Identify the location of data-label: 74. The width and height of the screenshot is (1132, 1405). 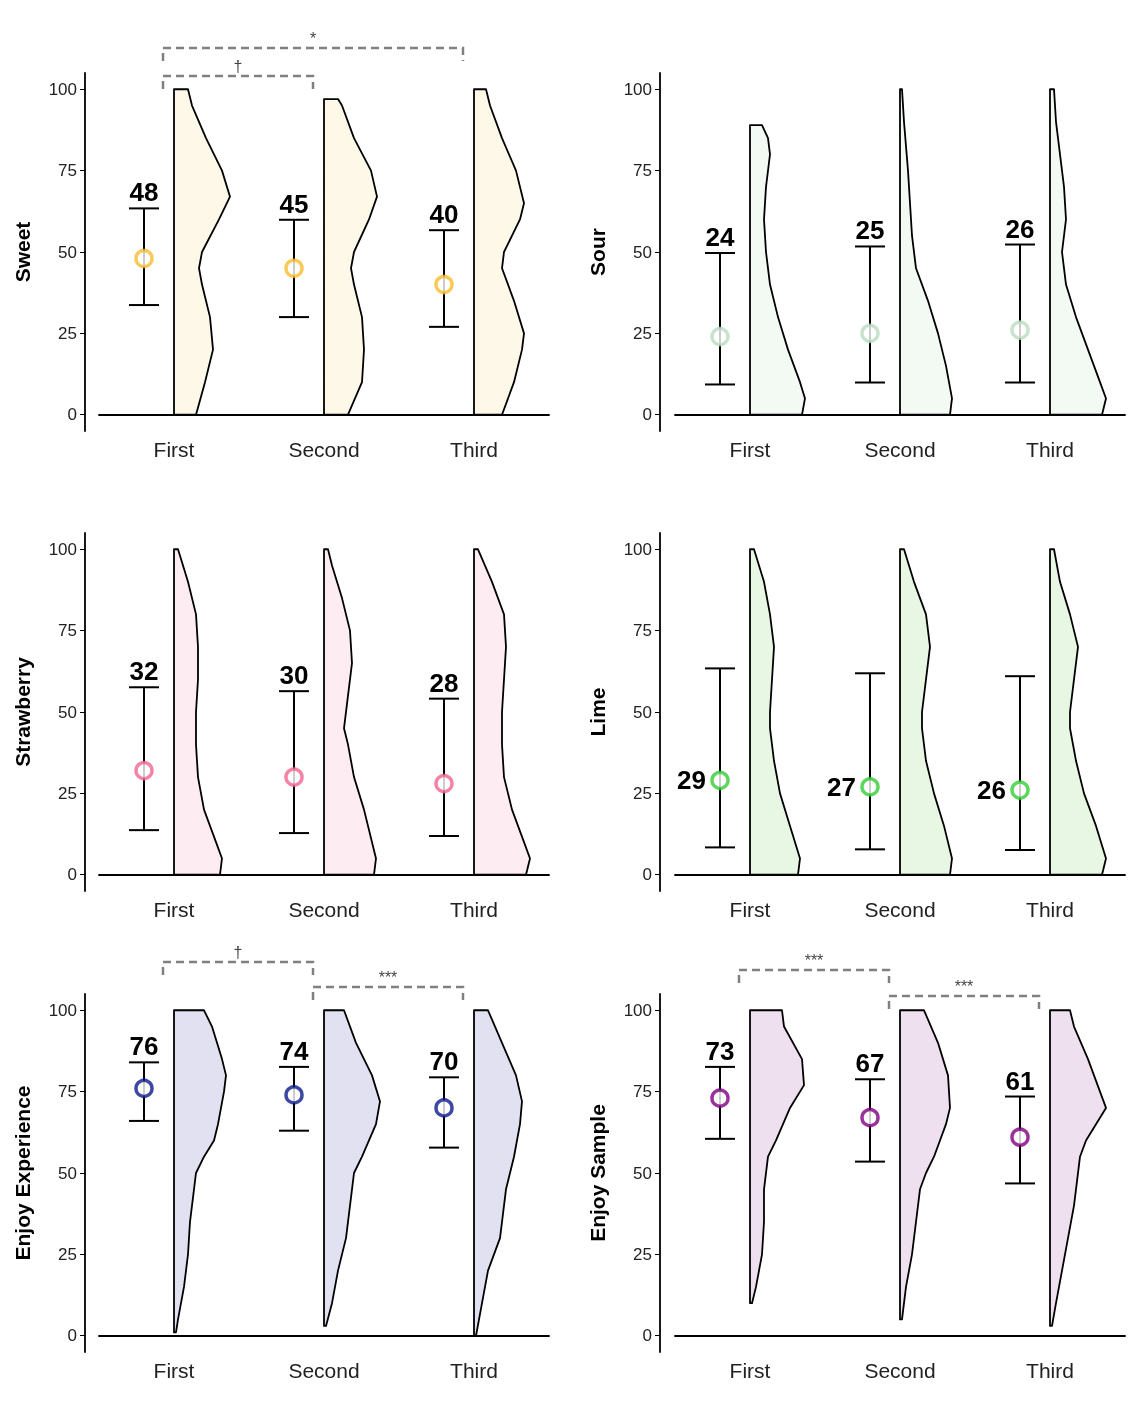
(294, 1050).